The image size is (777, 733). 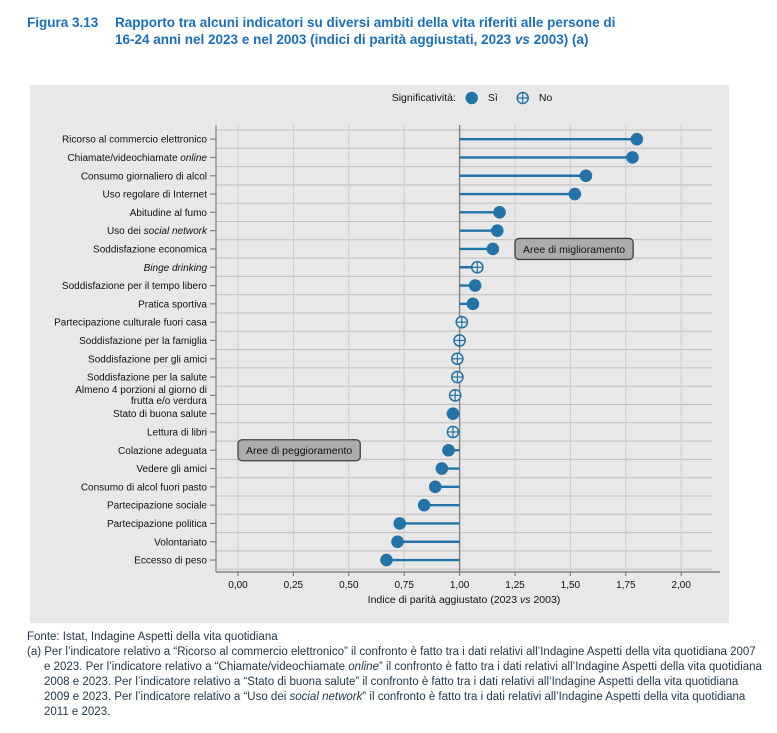 I want to click on category-label: Soddisfazione per il tempo libero, so click(x=135, y=286).